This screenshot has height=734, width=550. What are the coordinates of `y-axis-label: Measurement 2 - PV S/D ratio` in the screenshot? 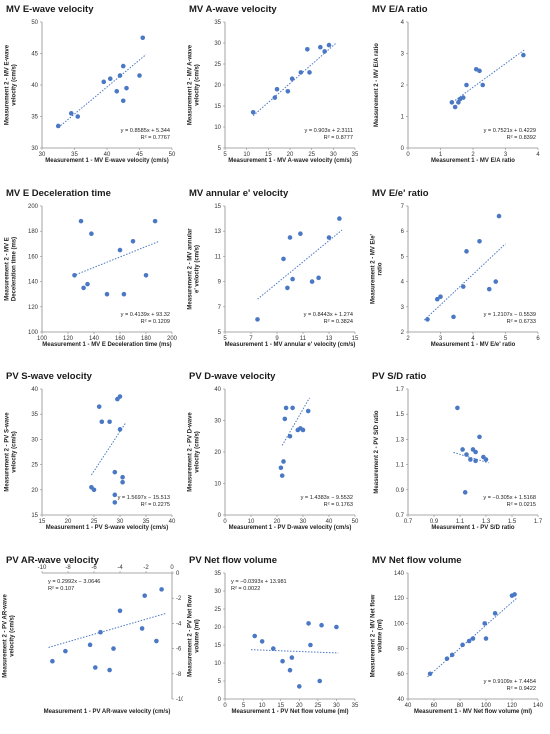 It's located at (377, 451).